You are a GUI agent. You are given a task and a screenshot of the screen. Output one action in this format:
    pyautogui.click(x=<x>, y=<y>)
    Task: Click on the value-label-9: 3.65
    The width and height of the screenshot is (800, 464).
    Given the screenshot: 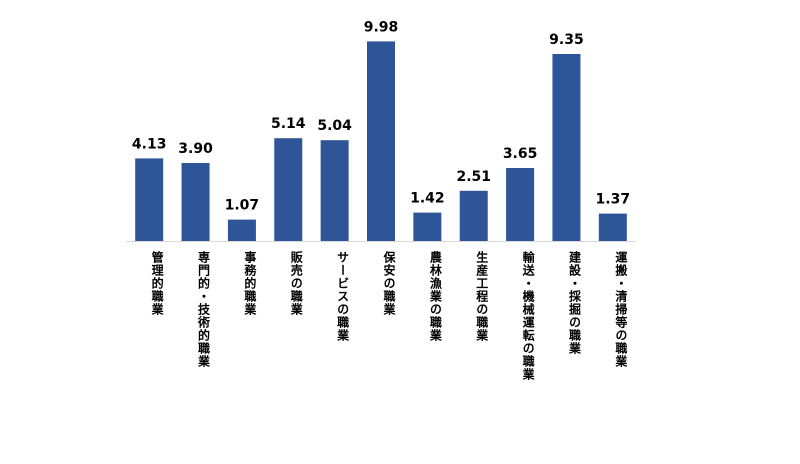 What is the action you would take?
    pyautogui.click(x=520, y=154)
    